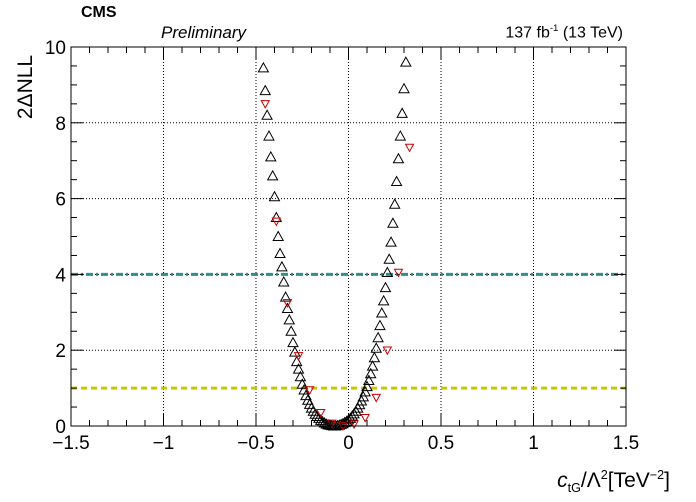 Image resolution: width=696 pixels, height=502 pixels. Describe the element at coordinates (562, 480) in the screenshot. I see `x-axis-var: c` at that location.